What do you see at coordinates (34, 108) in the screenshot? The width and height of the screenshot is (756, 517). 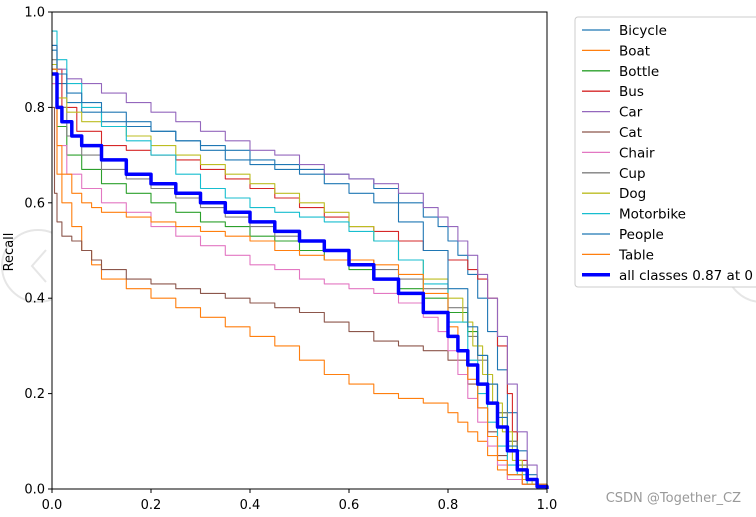 I see `y-tick-label: 0.8` at bounding box center [34, 108].